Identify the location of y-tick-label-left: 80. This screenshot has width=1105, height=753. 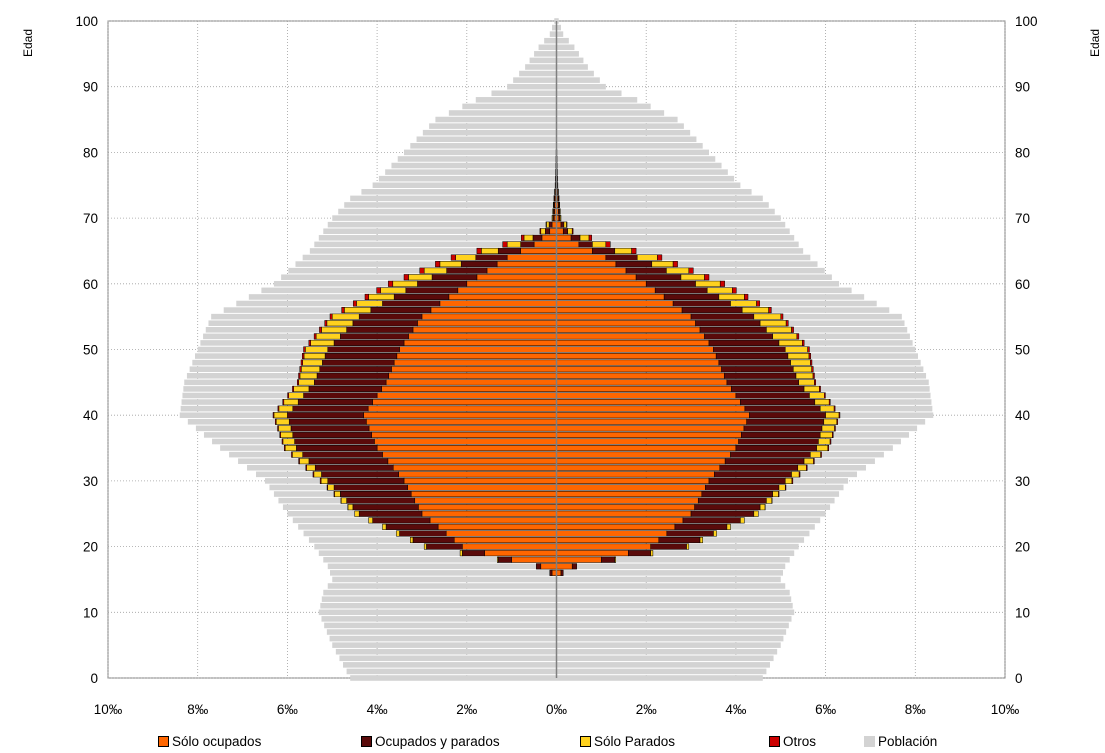
(90, 152).